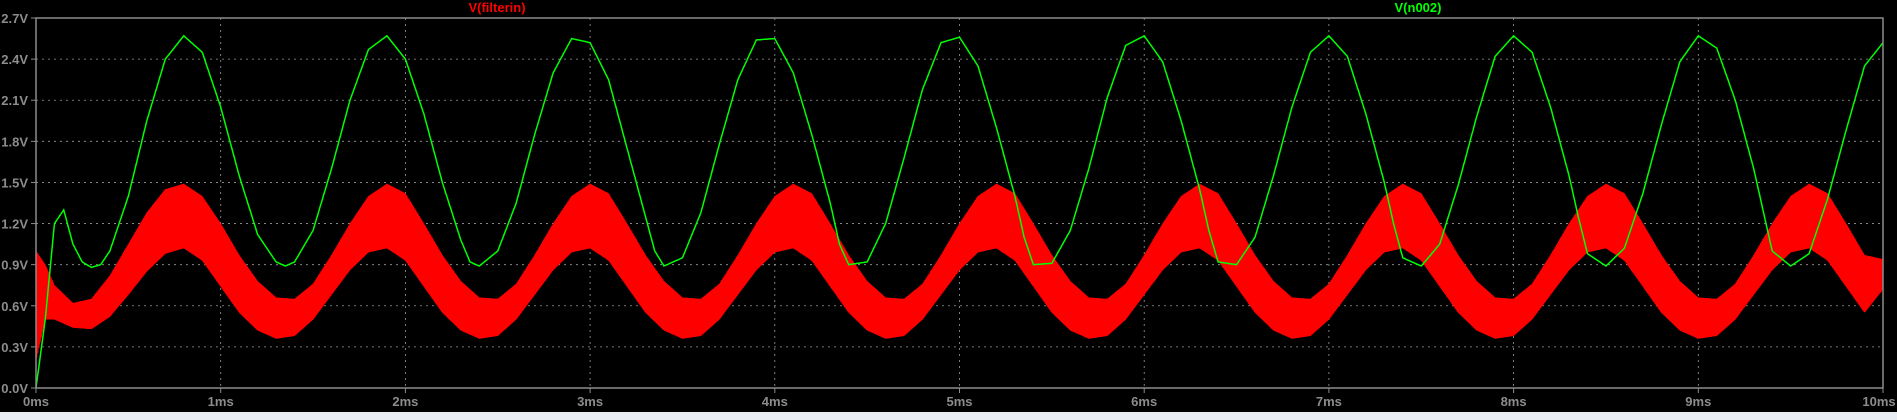  What do you see at coordinates (14, 59) in the screenshot?
I see `y-tick-label: 2.4V` at bounding box center [14, 59].